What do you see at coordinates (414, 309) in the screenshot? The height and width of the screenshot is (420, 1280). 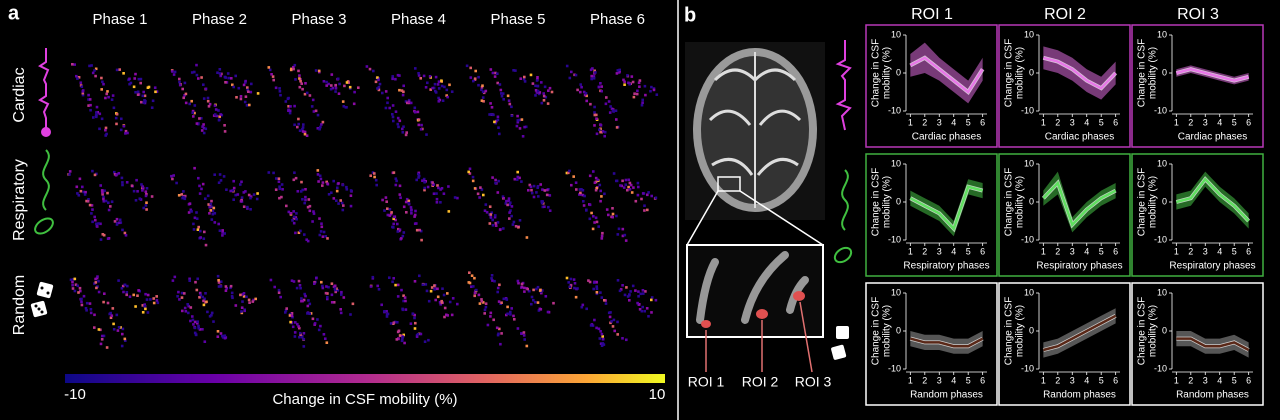 I see `mobility-map` at bounding box center [414, 309].